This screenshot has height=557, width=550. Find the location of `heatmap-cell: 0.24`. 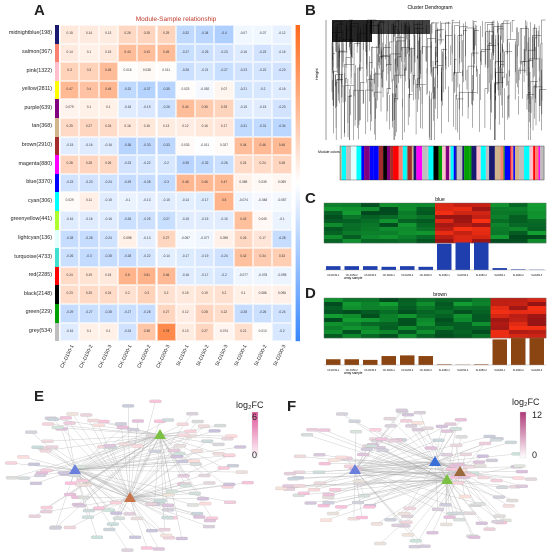

heatmap-cell: 0.24 is located at coordinates (108, 294).